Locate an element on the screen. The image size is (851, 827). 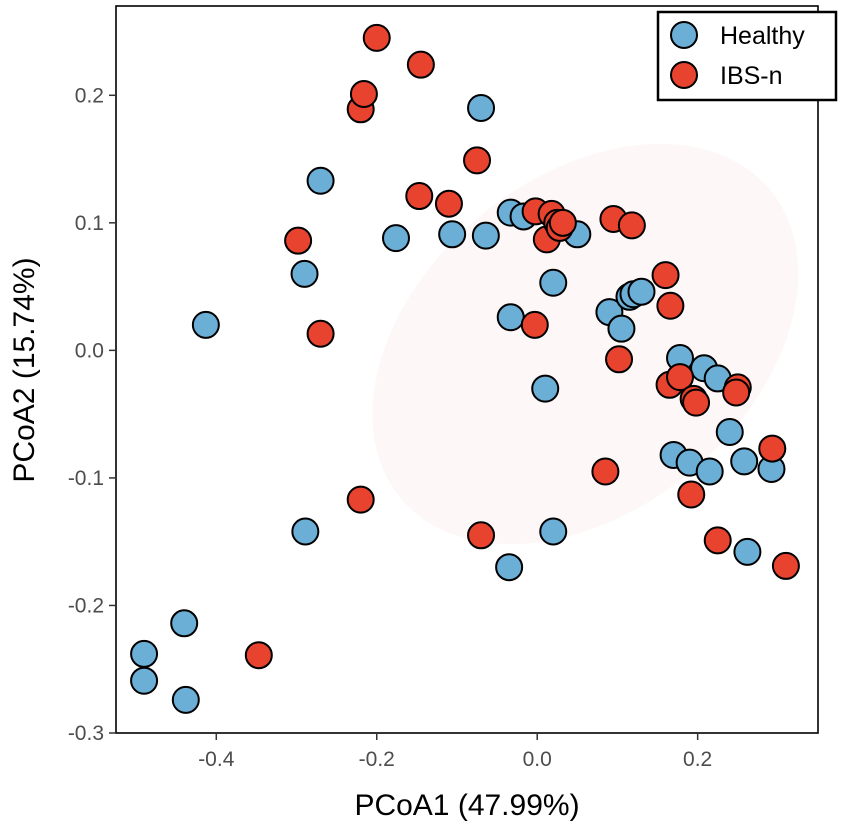
y-tick-label: 0.0 is located at coordinates (89, 350).